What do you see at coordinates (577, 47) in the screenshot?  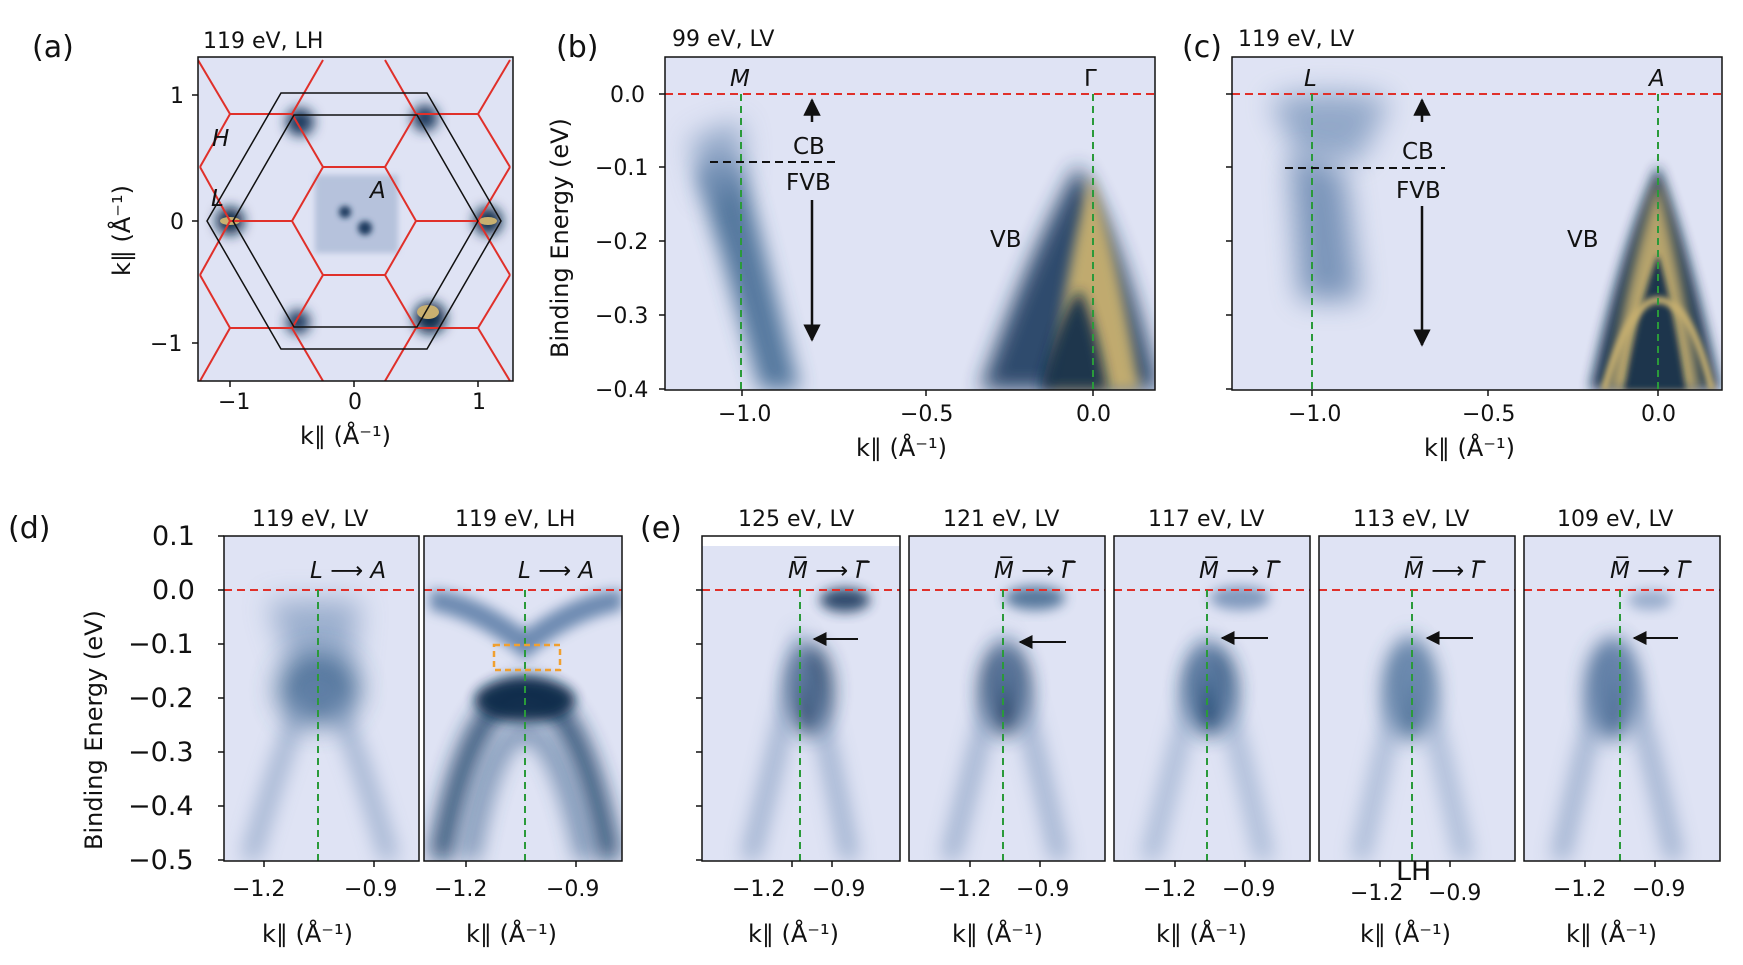 I see `panel-b-letter: (b)` at bounding box center [577, 47].